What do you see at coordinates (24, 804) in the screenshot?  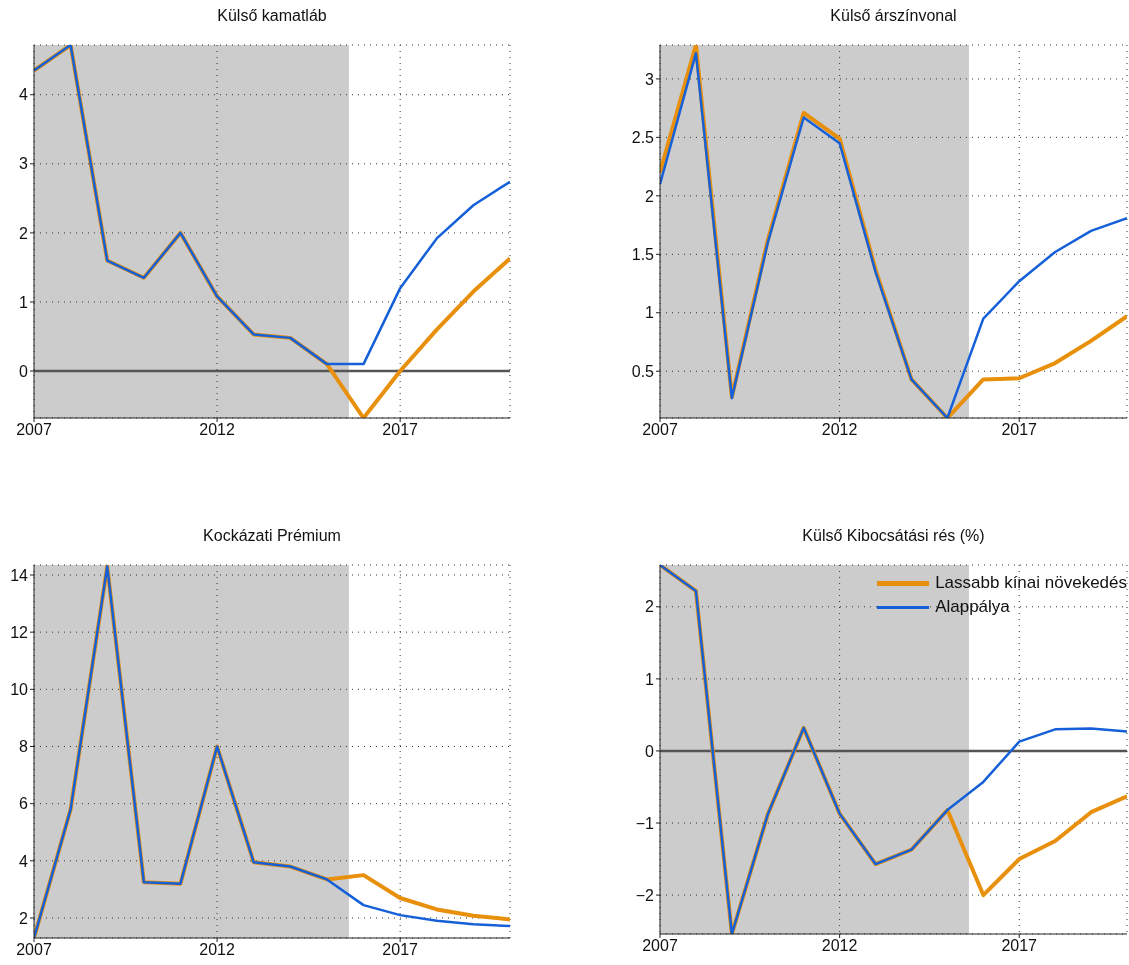 I see `y-tick-label: 6` at bounding box center [24, 804].